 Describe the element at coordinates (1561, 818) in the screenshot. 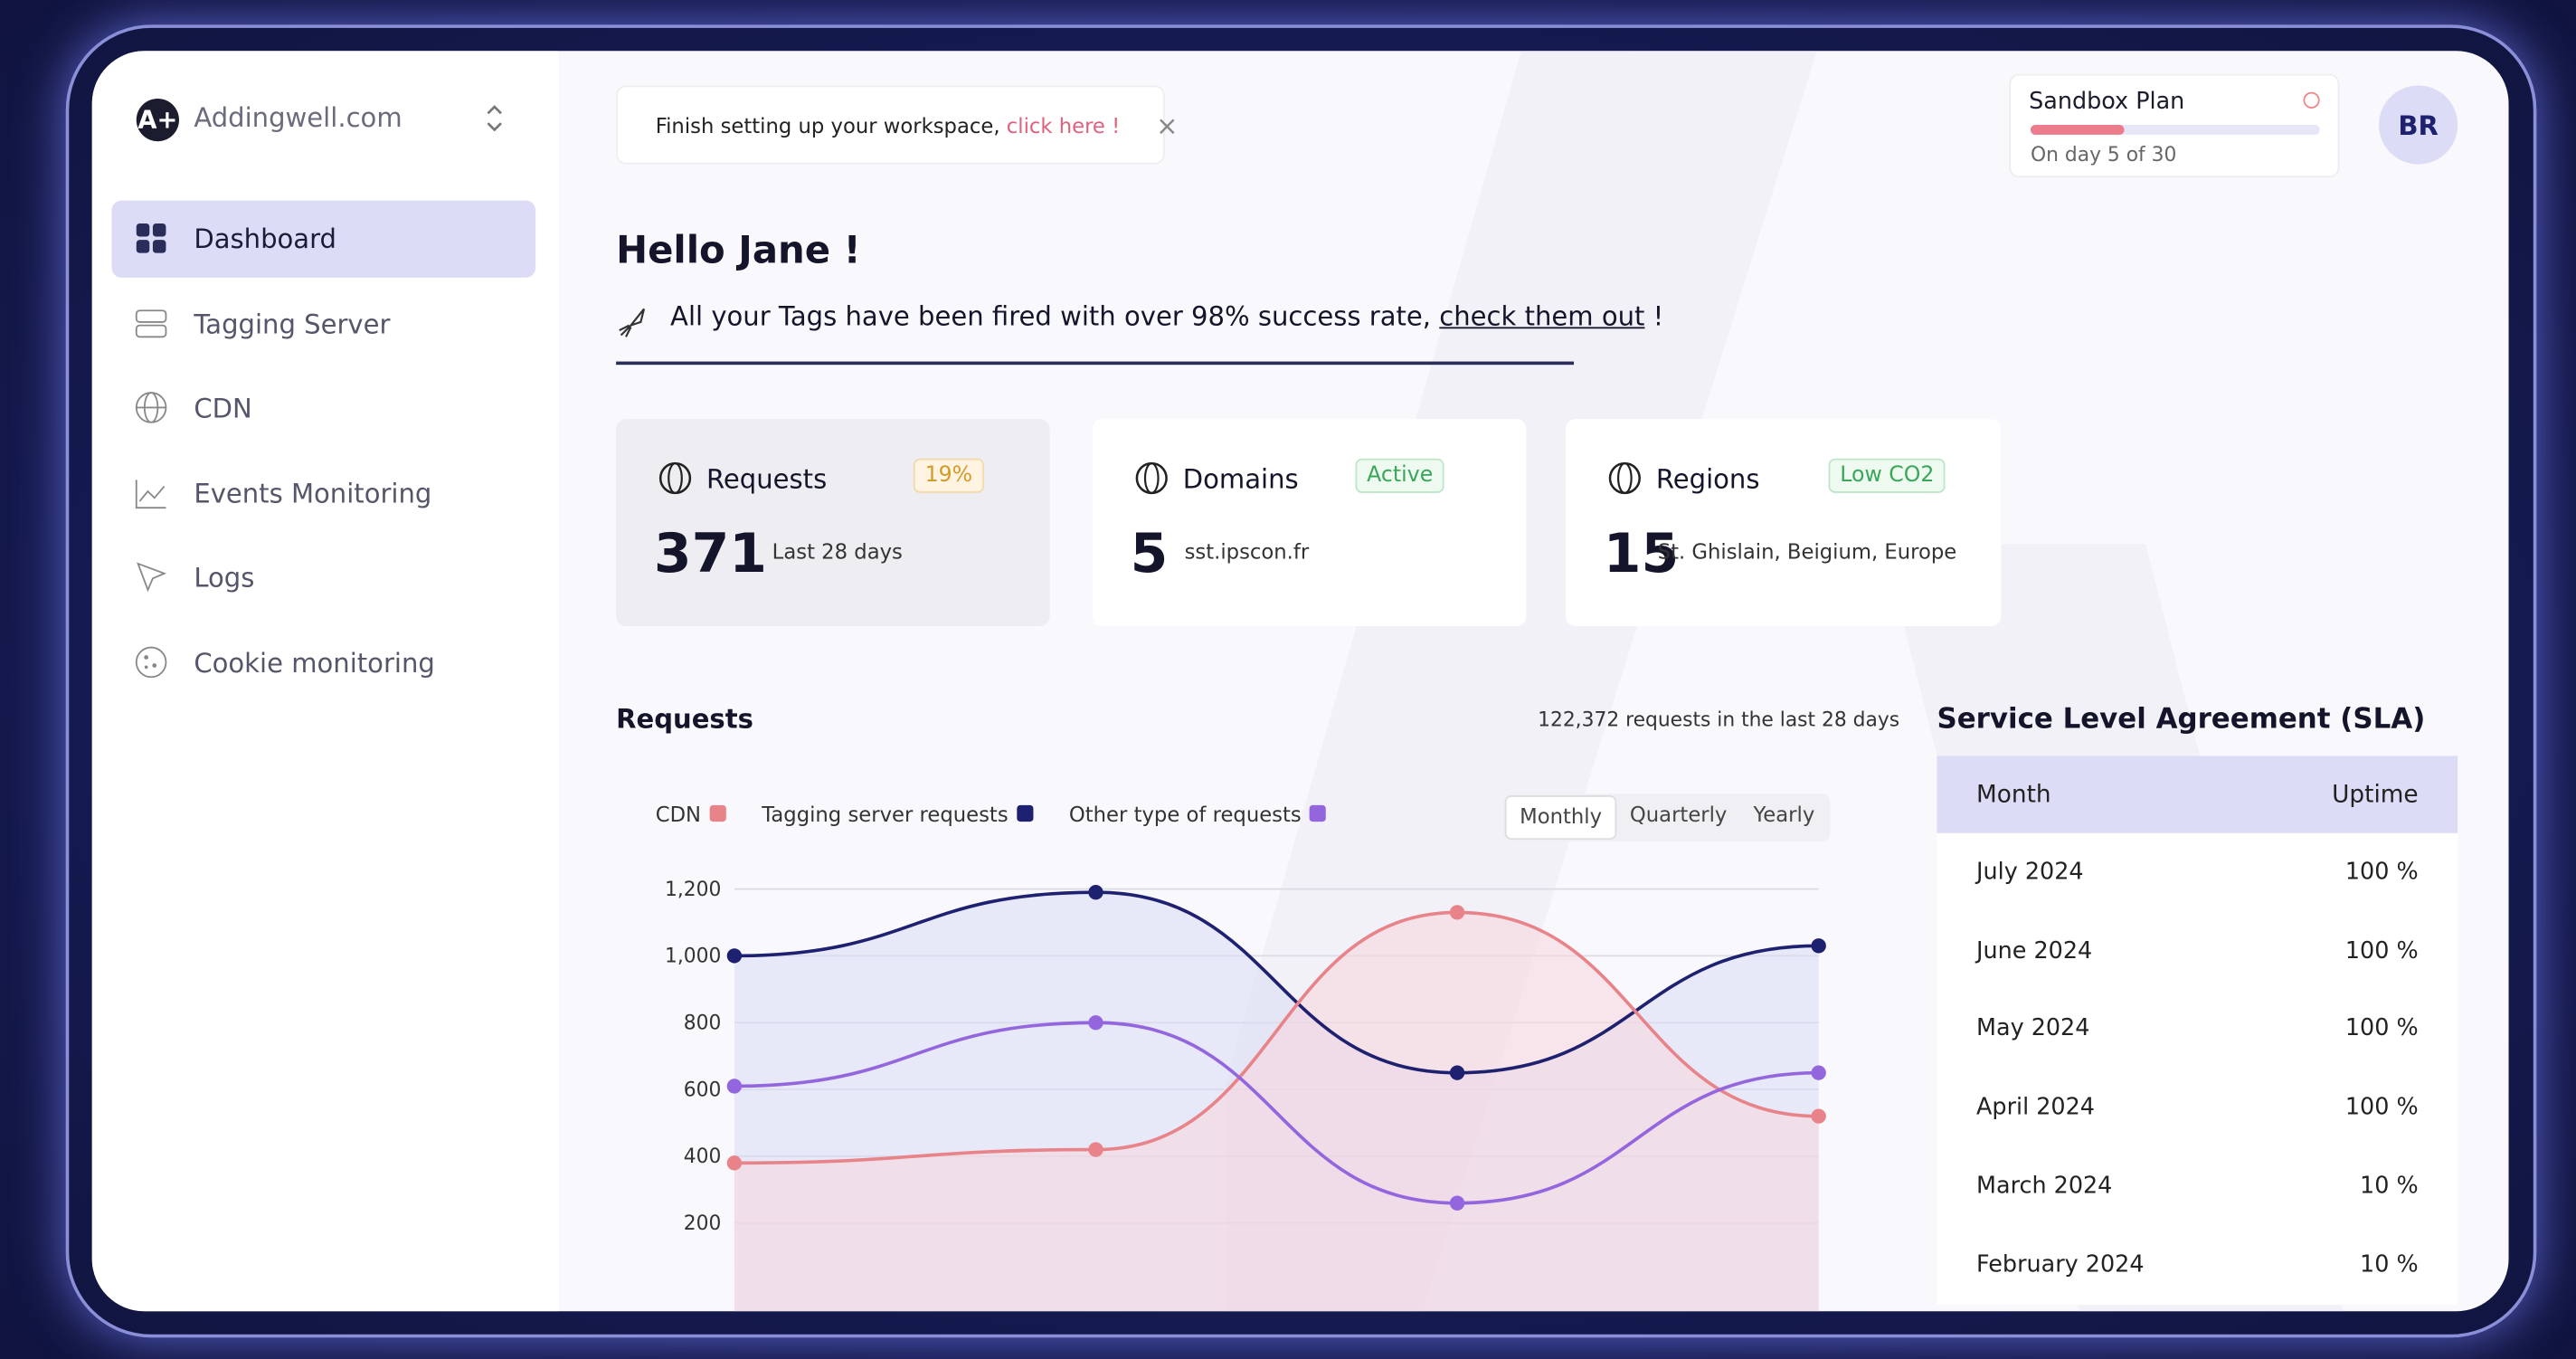

I see `period-tab: Monthly` at that location.